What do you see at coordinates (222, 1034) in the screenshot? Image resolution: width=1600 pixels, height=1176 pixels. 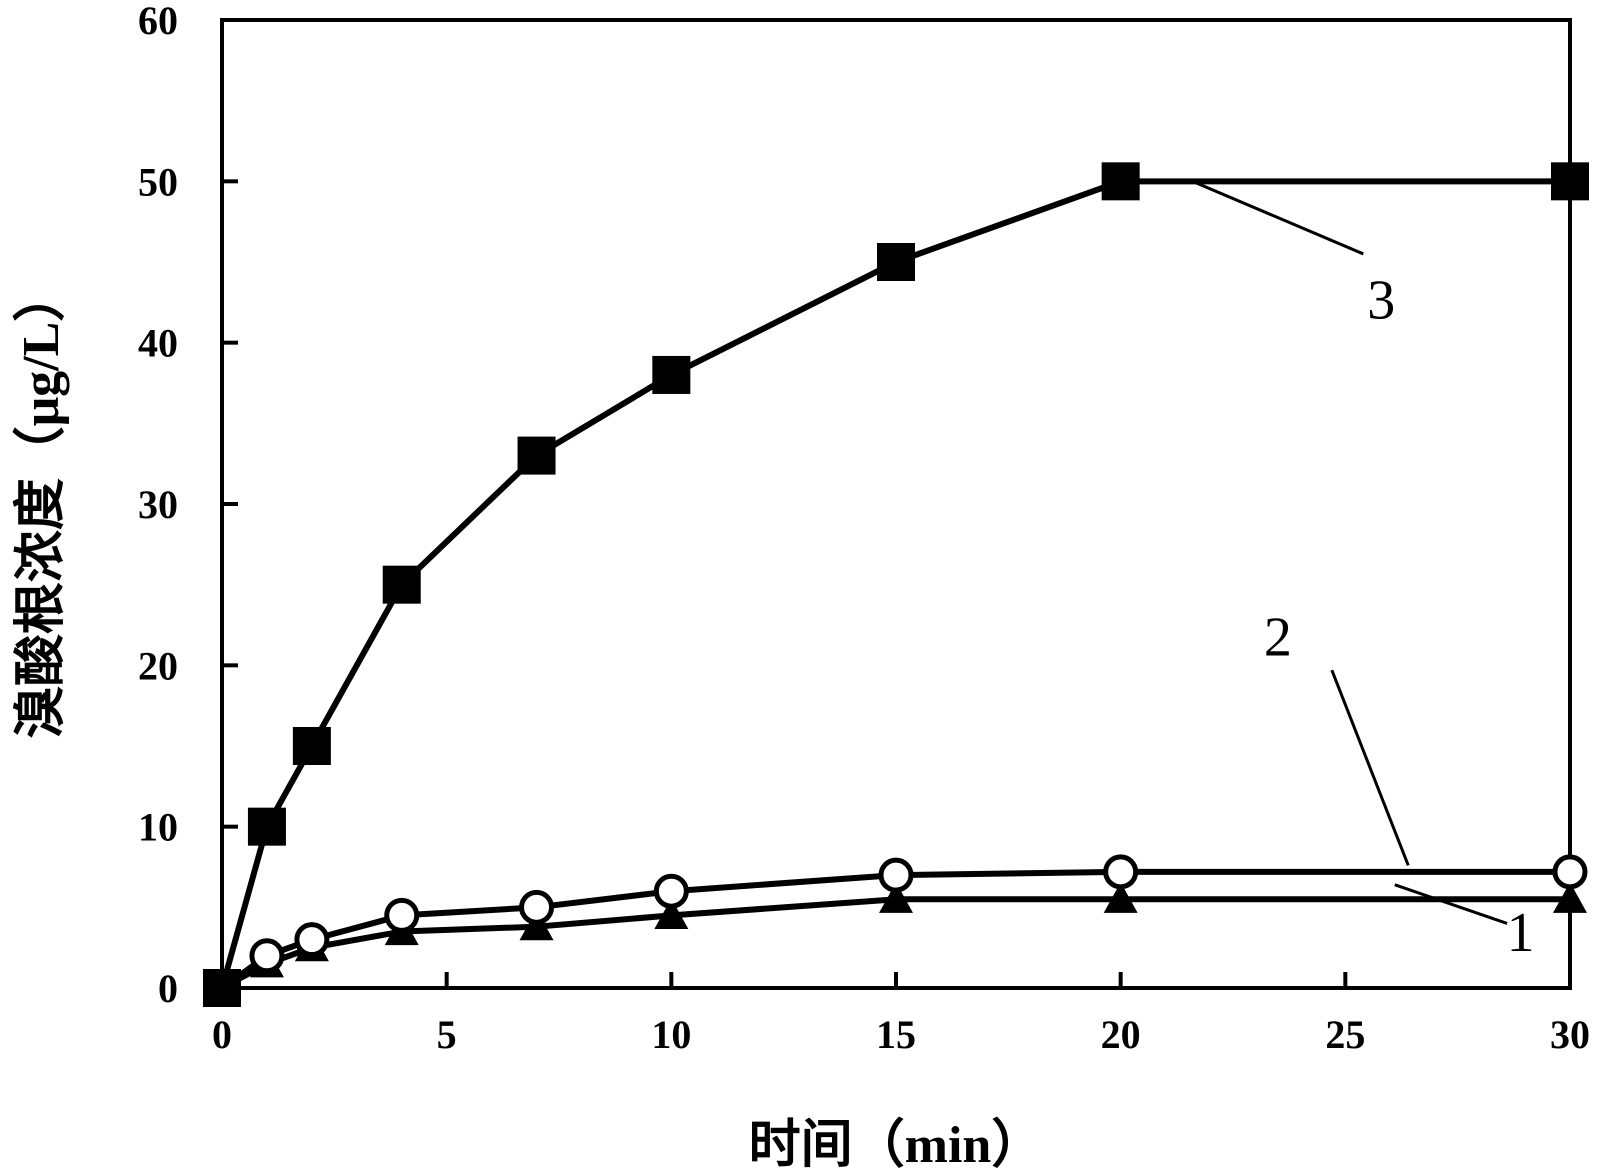 I see `x-tick-label: 0` at bounding box center [222, 1034].